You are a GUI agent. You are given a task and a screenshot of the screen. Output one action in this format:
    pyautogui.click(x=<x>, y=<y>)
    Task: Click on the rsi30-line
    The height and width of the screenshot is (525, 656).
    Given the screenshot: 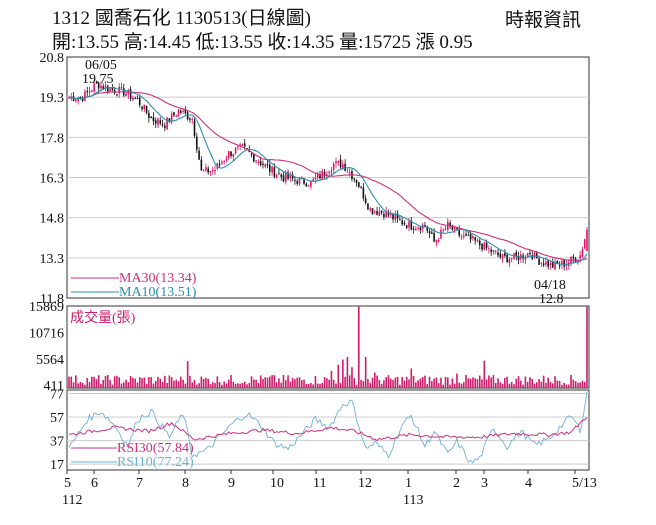 What is the action you would take?
    pyautogui.click(x=328, y=429)
    